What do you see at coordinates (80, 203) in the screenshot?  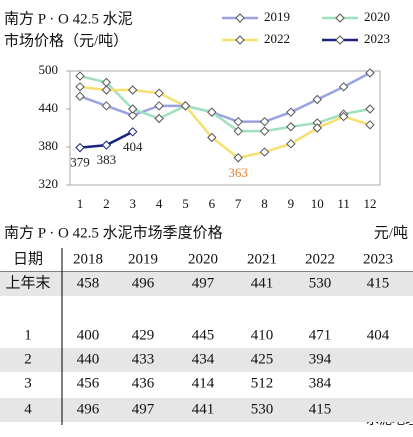 I see `x-tick-label: 1` at bounding box center [80, 203].